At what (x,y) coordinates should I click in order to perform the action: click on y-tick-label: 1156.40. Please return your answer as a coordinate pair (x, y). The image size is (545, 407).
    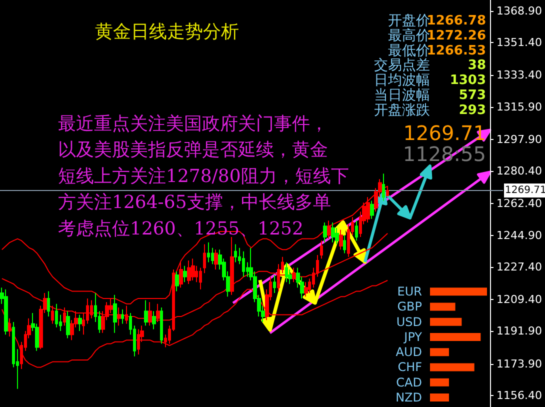
    Looking at the image, I should click on (519, 395).